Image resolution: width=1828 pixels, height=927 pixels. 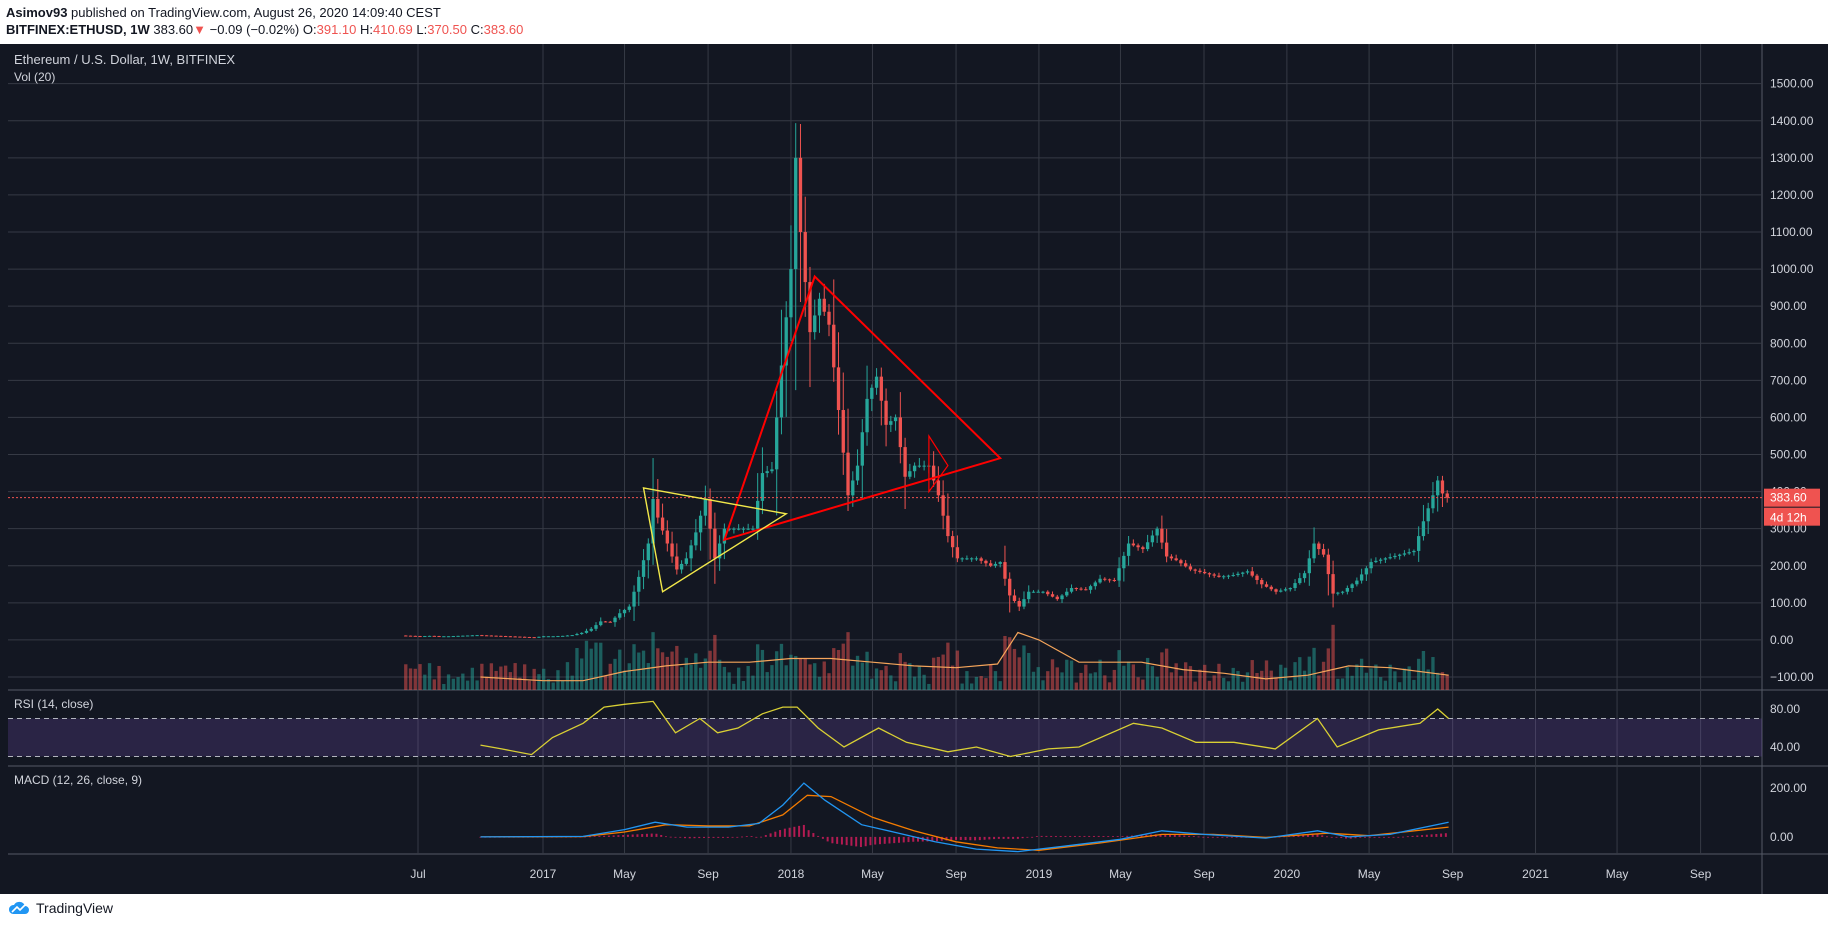 I want to click on ohlc-close-value: 383.60, so click(x=503, y=29).